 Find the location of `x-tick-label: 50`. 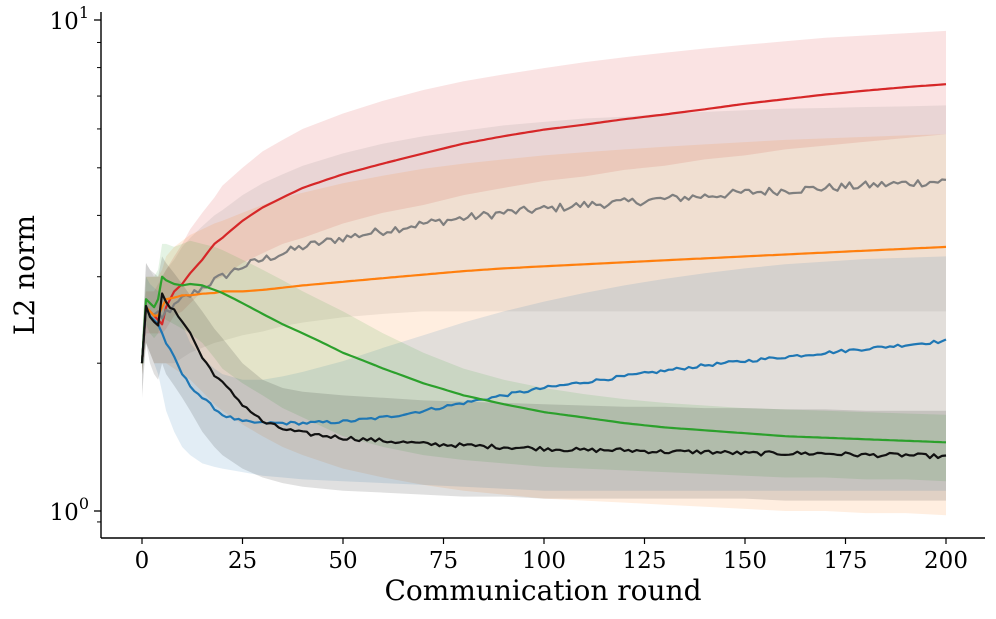

x-tick-label: 50 is located at coordinates (342, 561).